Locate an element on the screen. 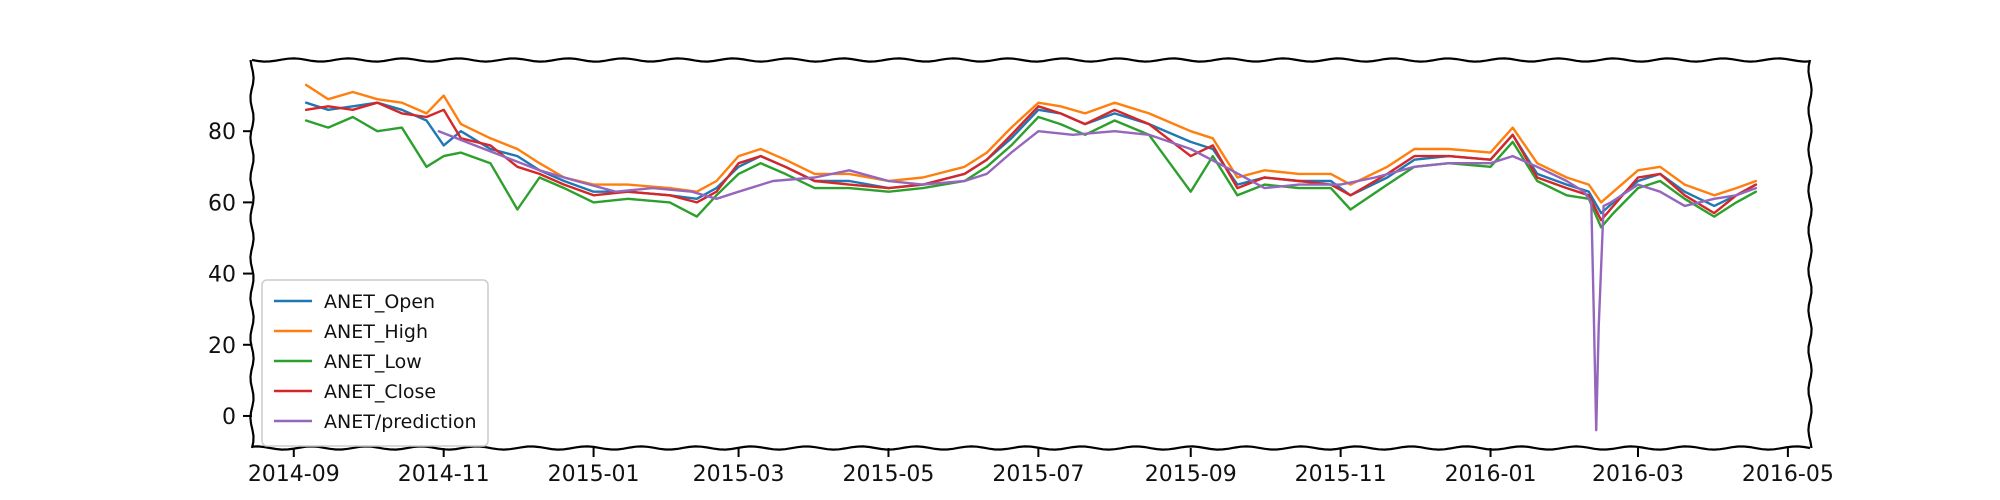  legend-label: ANET_High is located at coordinates (376, 332).